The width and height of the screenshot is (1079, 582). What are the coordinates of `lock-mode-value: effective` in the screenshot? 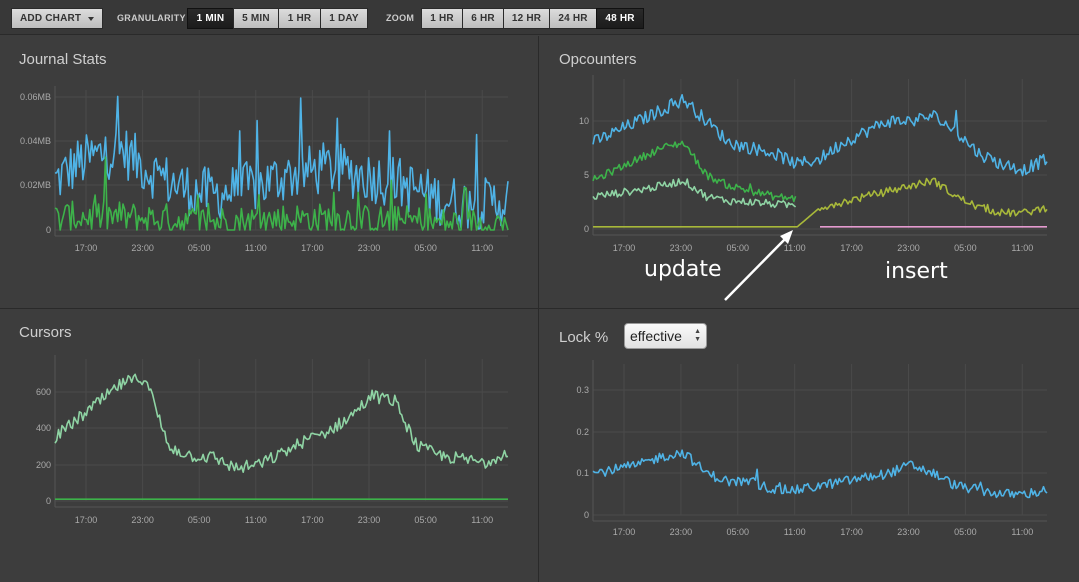 It's located at (656, 336).